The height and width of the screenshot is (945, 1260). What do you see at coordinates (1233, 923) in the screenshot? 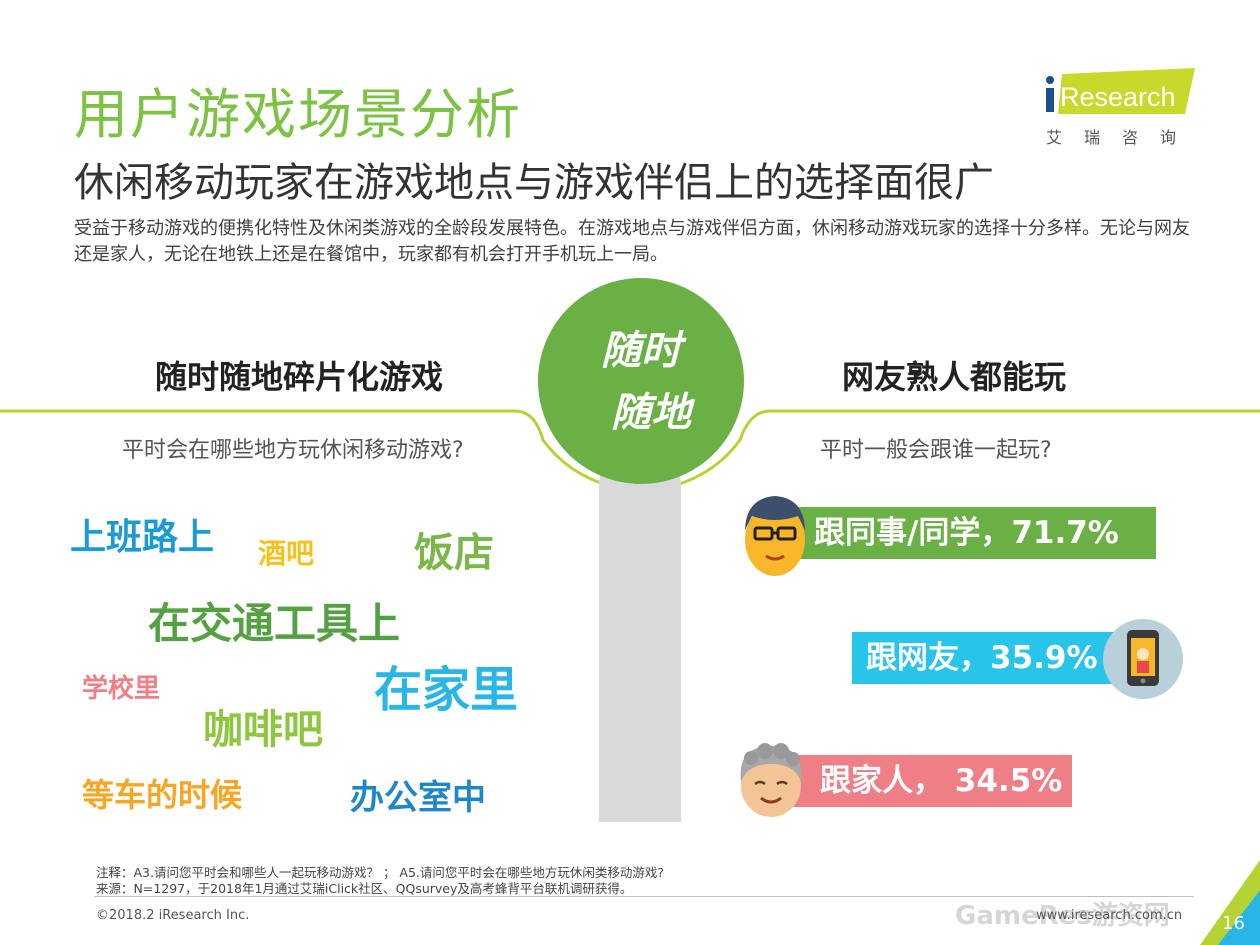
I see `page-number: 16` at bounding box center [1233, 923].